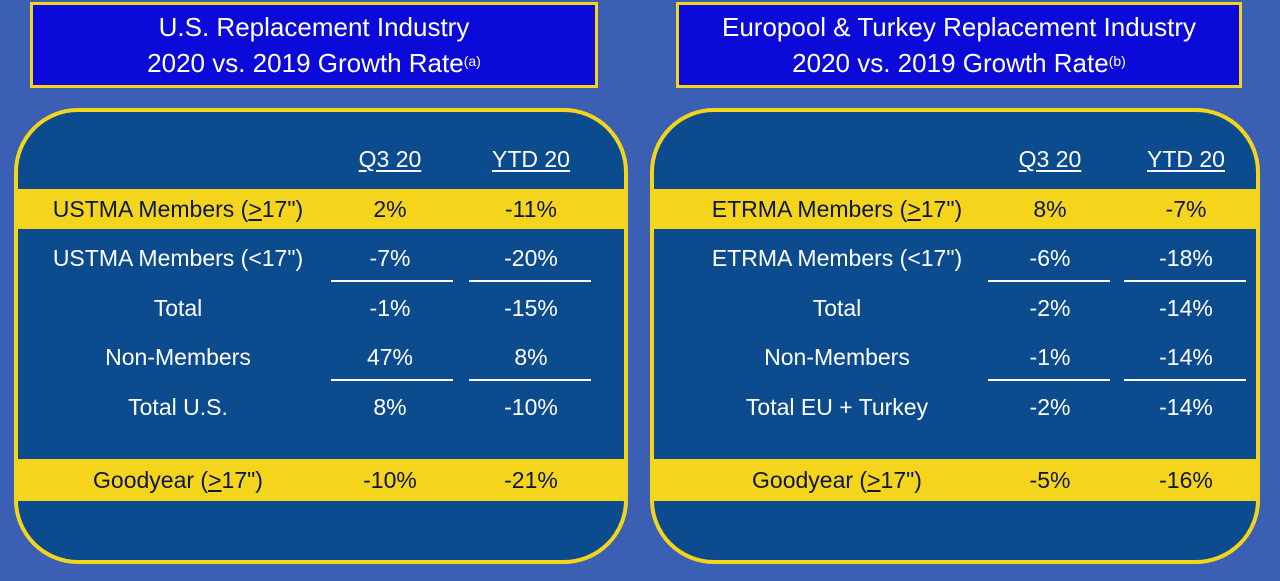  Describe the element at coordinates (1185, 281) in the screenshot. I see `eu-subtotal-rule-ytd` at that location.